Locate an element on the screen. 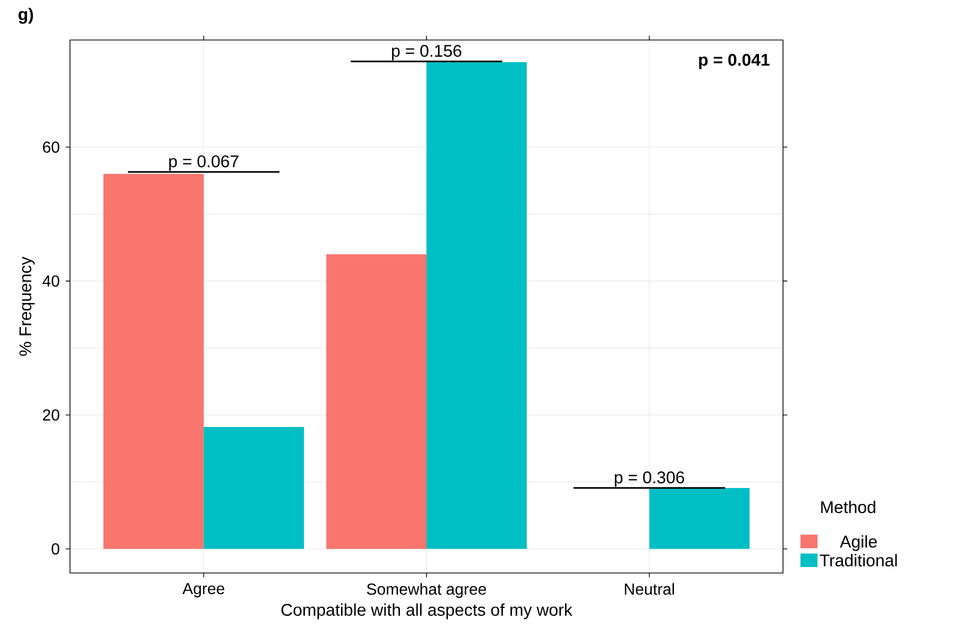 The image size is (968, 634). x-tick-label: Neutral is located at coordinates (649, 589).